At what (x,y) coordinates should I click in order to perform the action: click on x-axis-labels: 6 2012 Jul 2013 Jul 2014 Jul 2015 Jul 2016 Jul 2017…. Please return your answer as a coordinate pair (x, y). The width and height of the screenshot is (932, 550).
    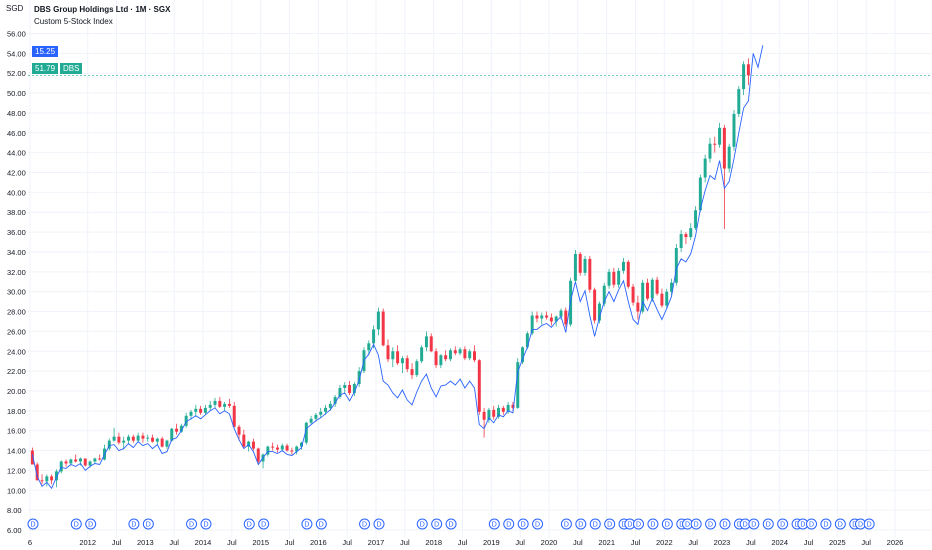
    Looking at the image, I should click on (465, 542).